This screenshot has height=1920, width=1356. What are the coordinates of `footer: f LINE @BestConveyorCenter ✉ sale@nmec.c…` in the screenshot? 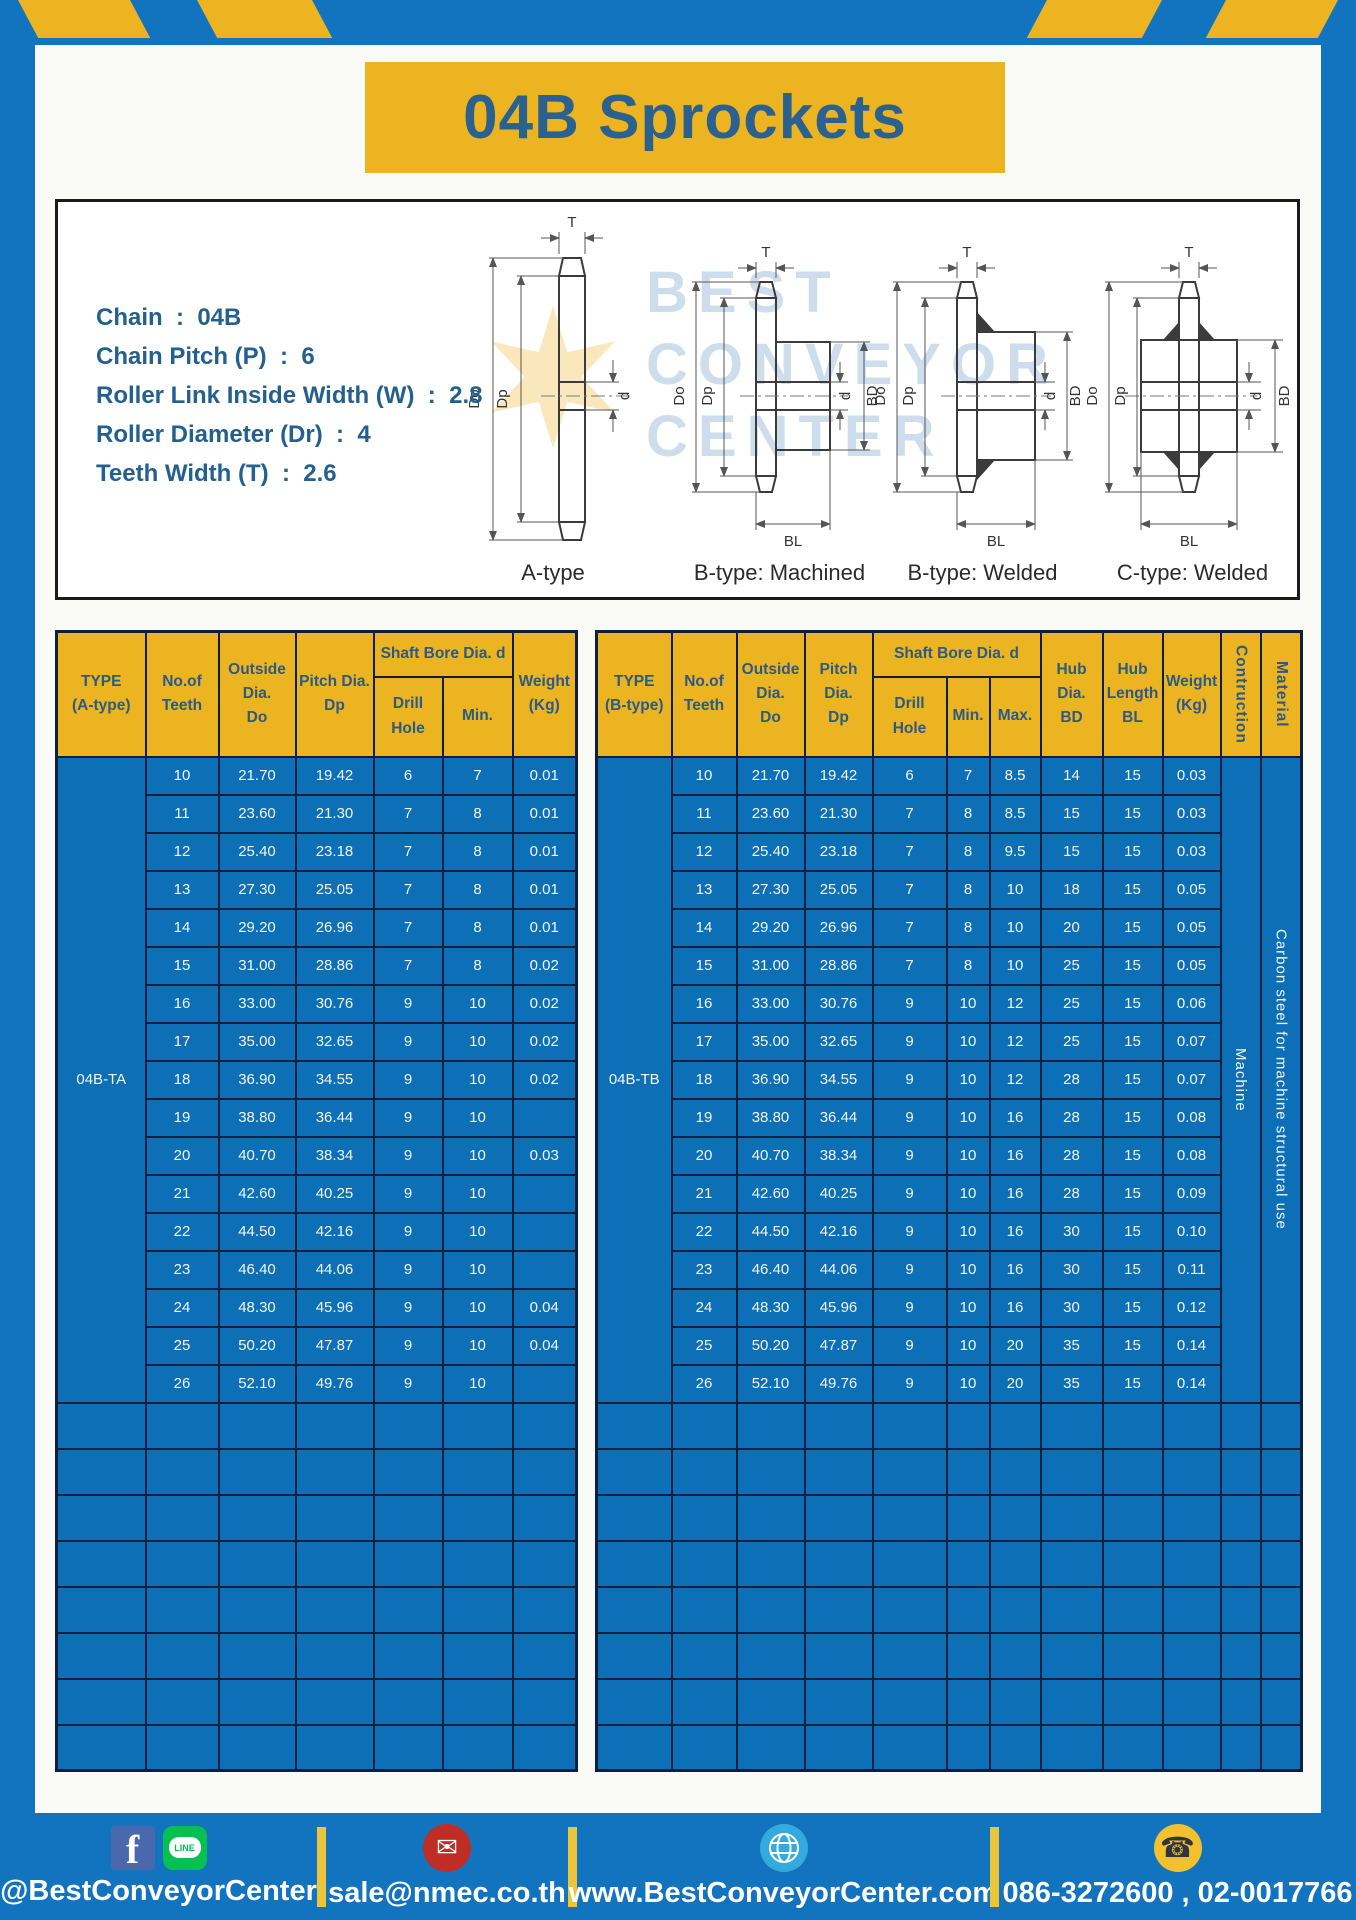 It's located at (678, 1866).